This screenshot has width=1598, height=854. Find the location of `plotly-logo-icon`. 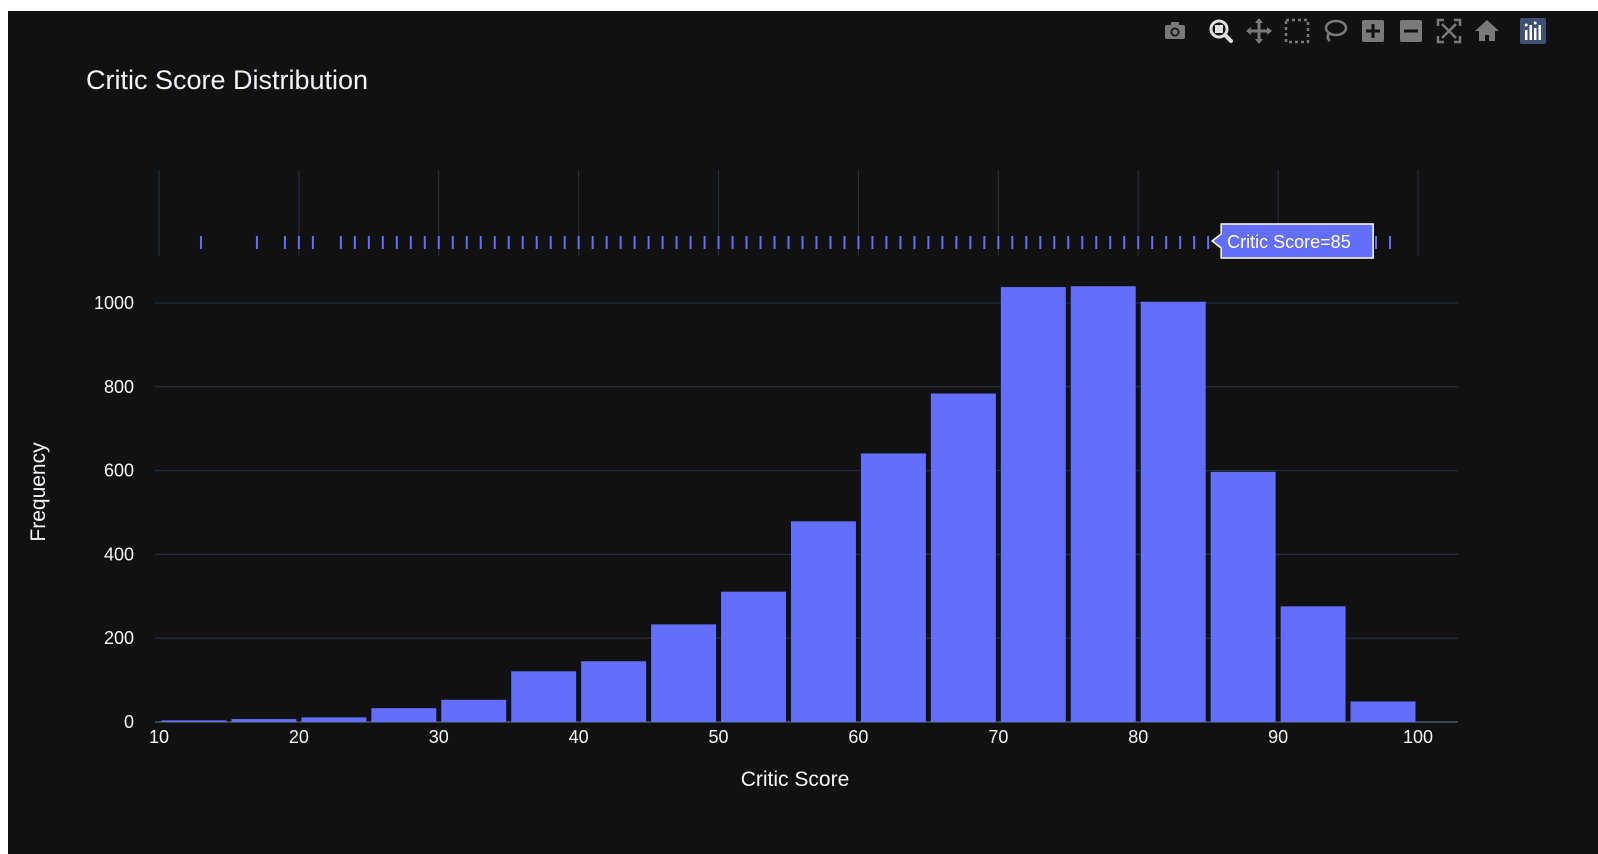

plotly-logo-icon is located at coordinates (1533, 31).